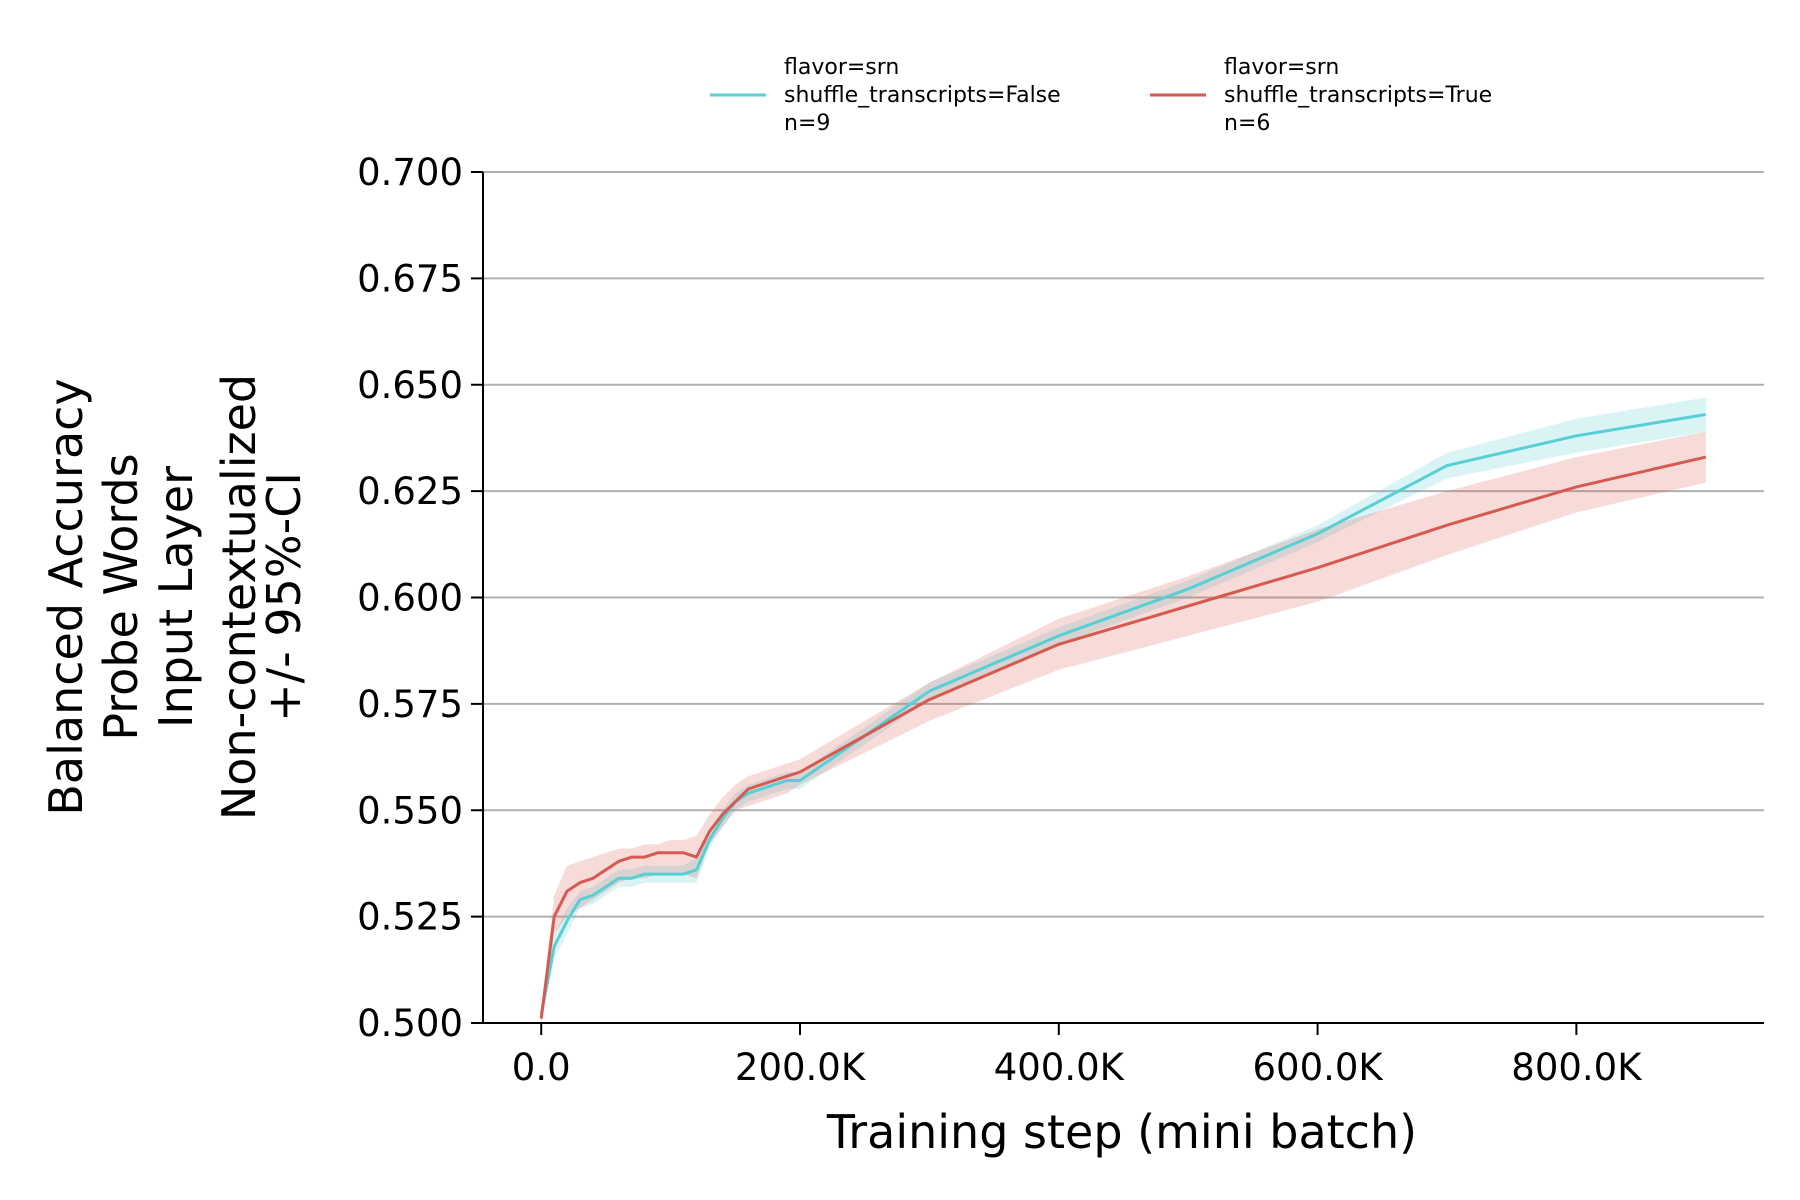 This screenshot has height=1200, width=1800. What do you see at coordinates (239, 597) in the screenshot?
I see `y-axis-label-line-4: Non-contextualized` at bounding box center [239, 597].